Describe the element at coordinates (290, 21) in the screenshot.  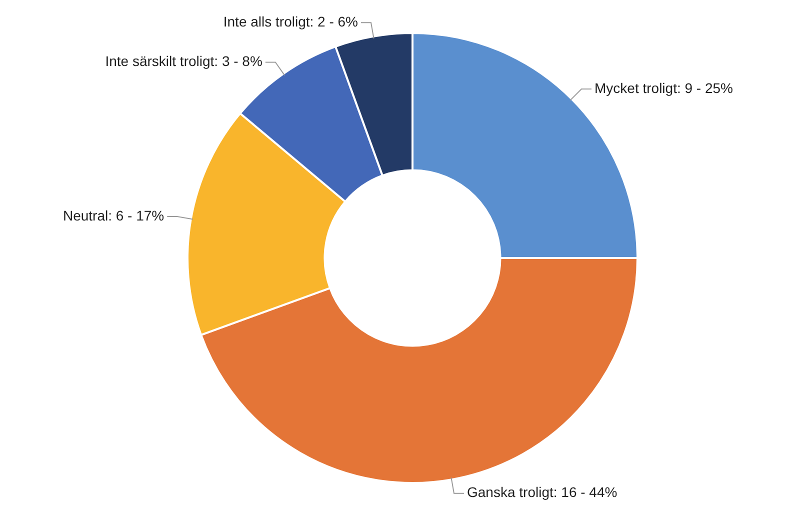
I see `slice-label: Inte alls troligt: 2 - 6%` at that location.